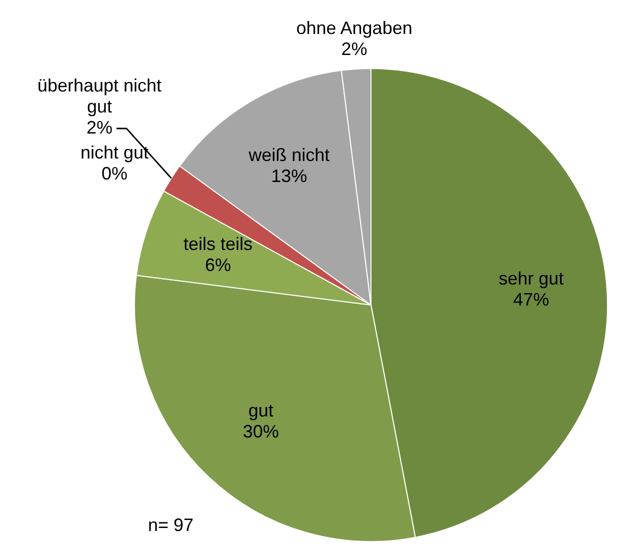 This screenshot has height=550, width=642. Describe the element at coordinates (171, 524) in the screenshot. I see `text: n= 97` at that location.